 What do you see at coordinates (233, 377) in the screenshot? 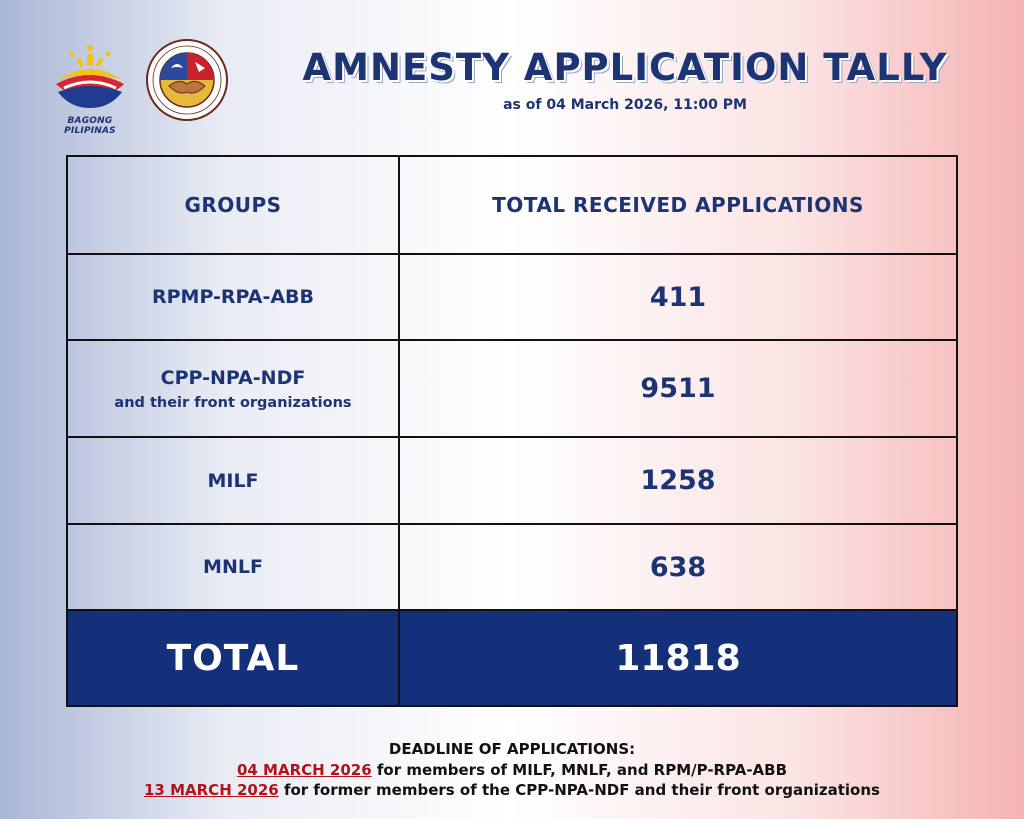
I see `group-name: CPP-NPA-NDF` at bounding box center [233, 377].